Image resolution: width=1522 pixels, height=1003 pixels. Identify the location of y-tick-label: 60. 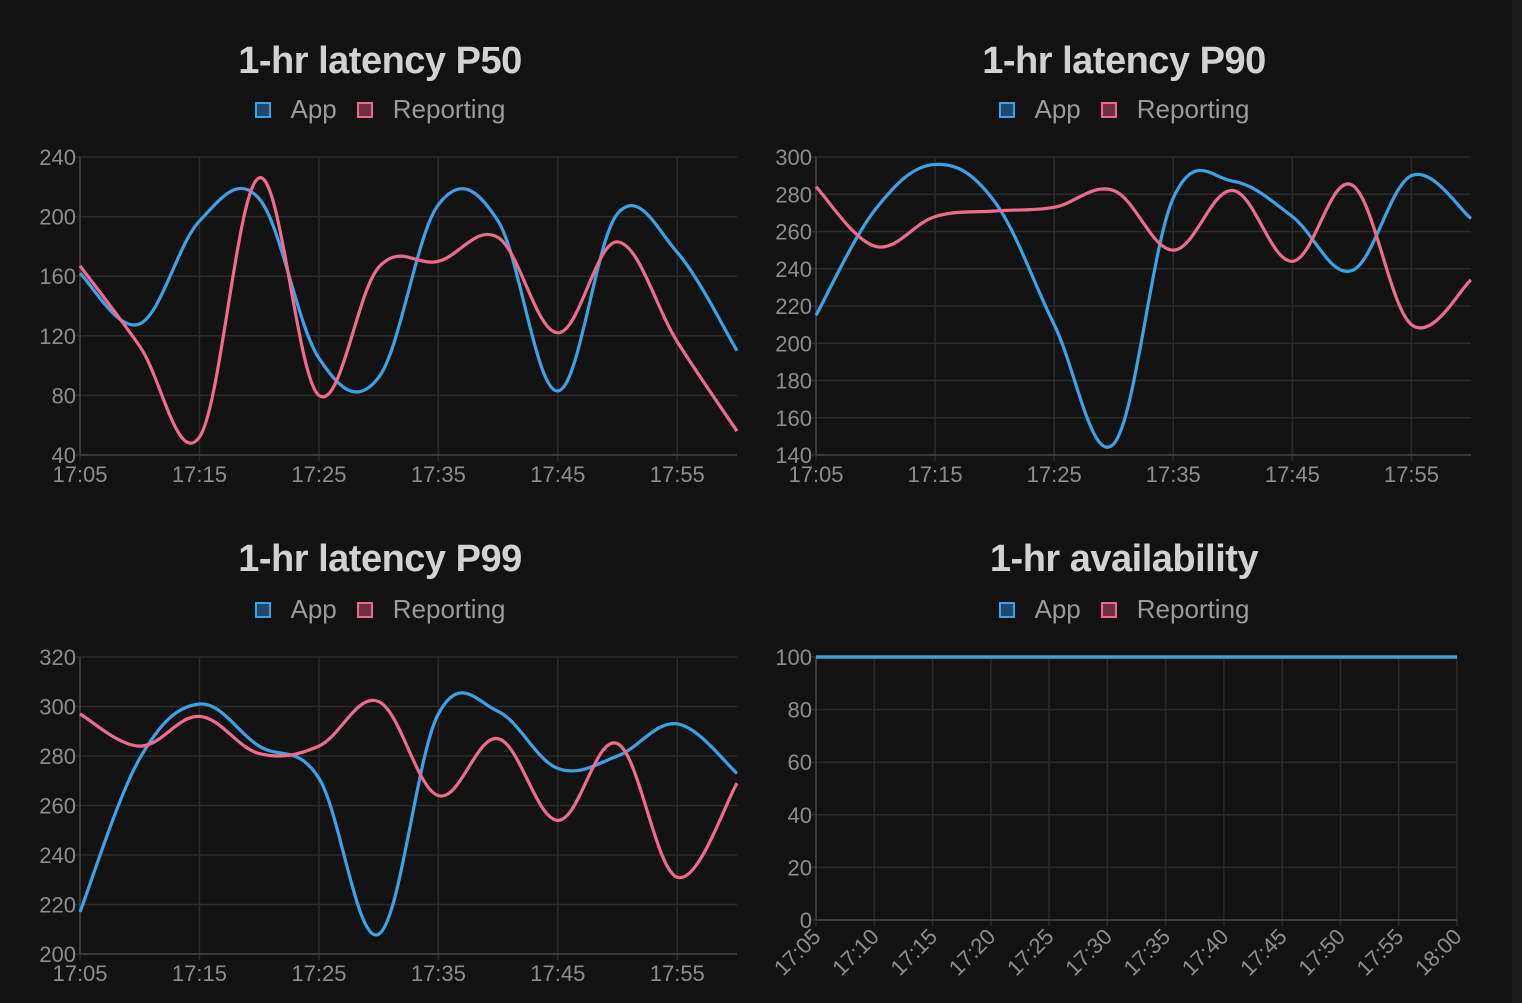
(800, 762).